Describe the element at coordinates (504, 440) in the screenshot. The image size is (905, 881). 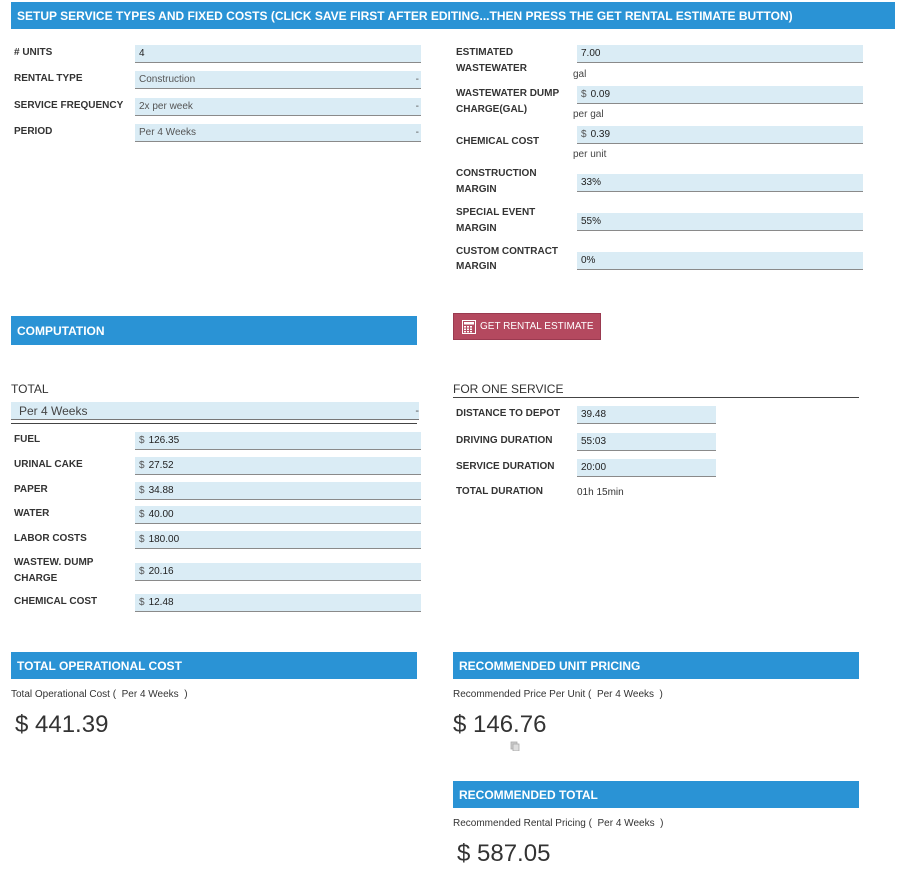
I see `driving-duration-label: DRIVING DURATION` at that location.